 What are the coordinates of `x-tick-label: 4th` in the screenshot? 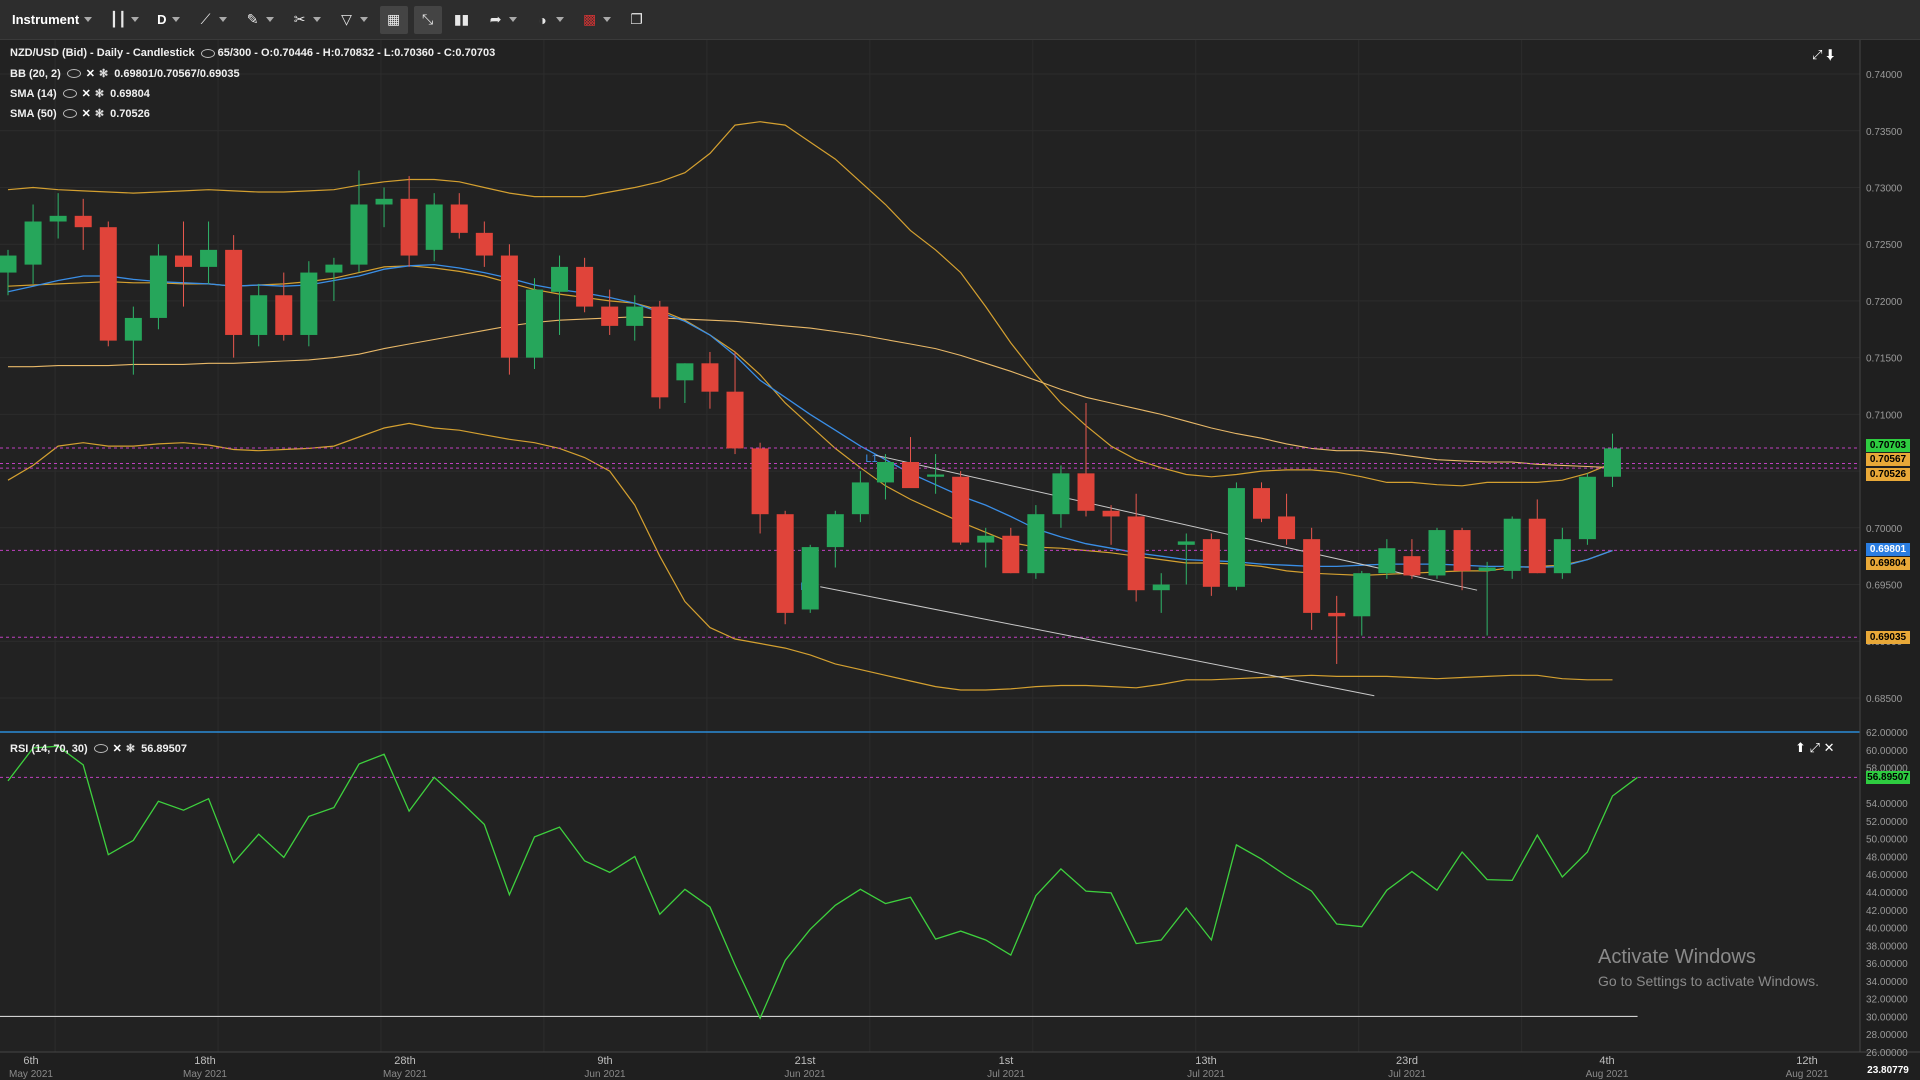 It's located at (1606, 1061).